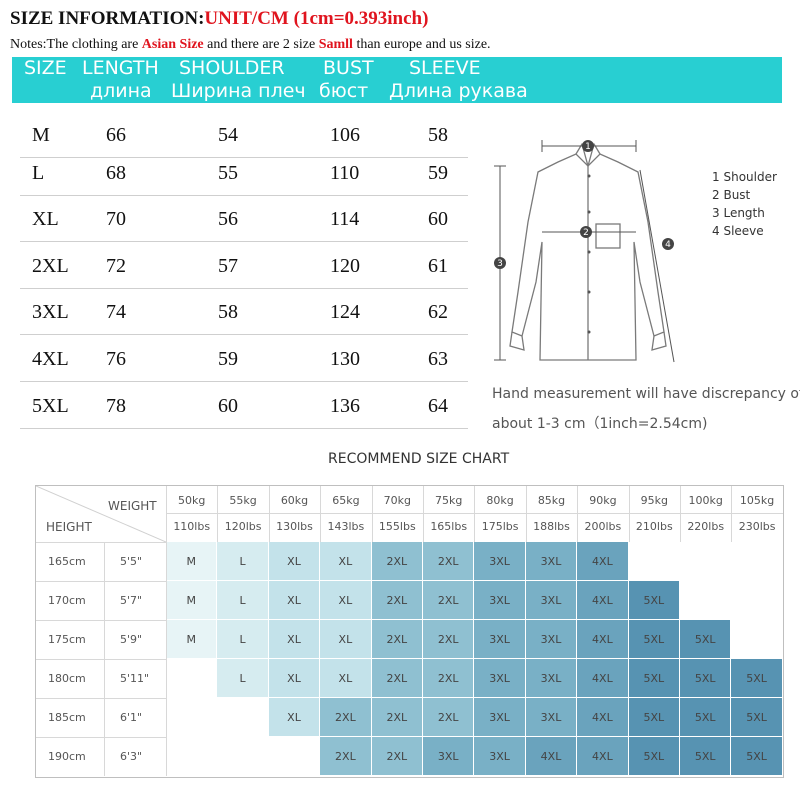 The image size is (800, 800). Describe the element at coordinates (600, 424) in the screenshot. I see `hand-measurement-note-2: about 1-3 cm（1inch=2.54cm)` at that location.